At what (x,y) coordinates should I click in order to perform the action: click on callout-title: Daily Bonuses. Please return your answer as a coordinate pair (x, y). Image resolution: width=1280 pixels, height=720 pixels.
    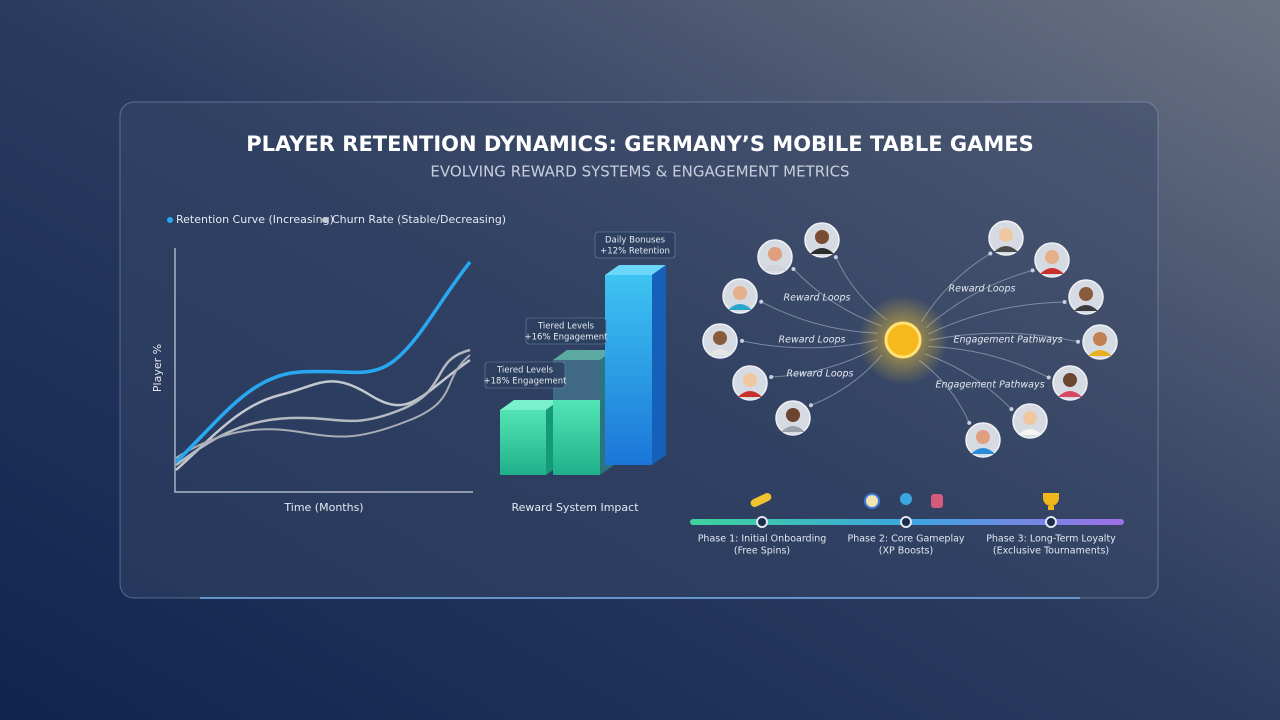
    Looking at the image, I should click on (635, 241).